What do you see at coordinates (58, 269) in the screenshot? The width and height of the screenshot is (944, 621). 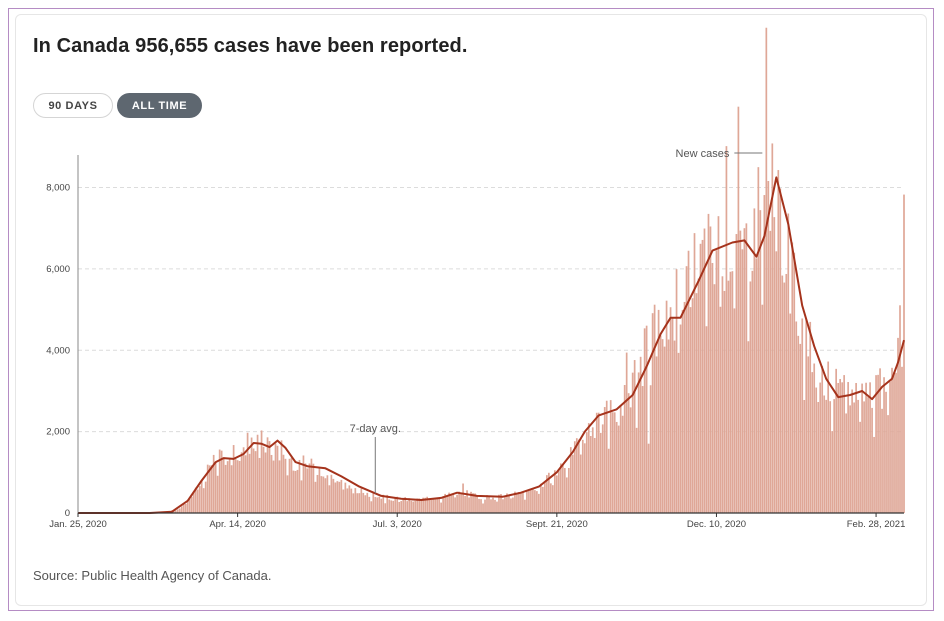 I see `y-tick-label: 6,000` at bounding box center [58, 269].